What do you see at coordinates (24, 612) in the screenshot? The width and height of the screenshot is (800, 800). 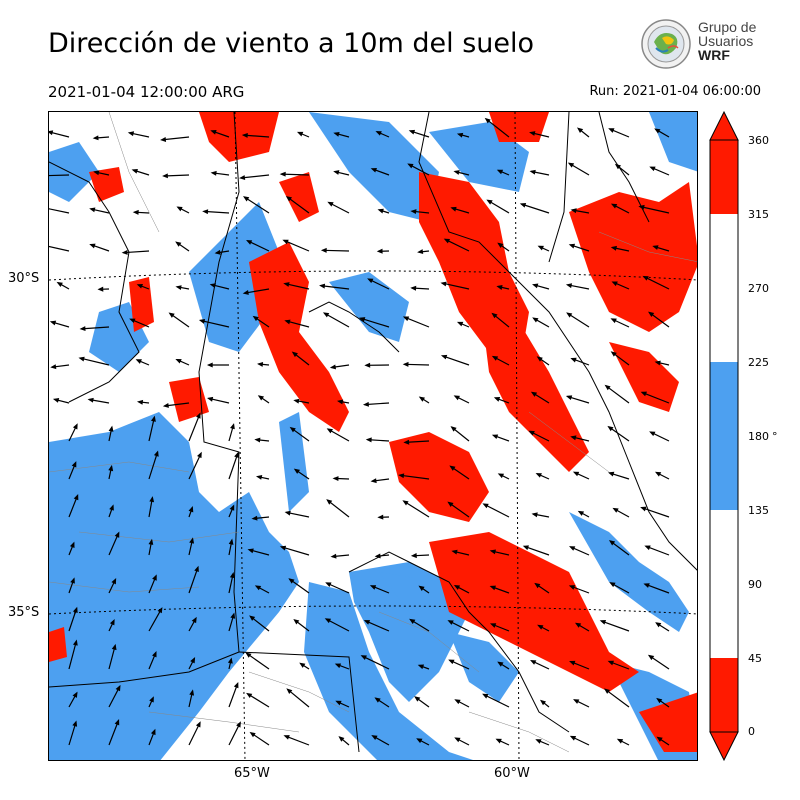 I see `lat-label-35s: 35°S` at bounding box center [24, 612].